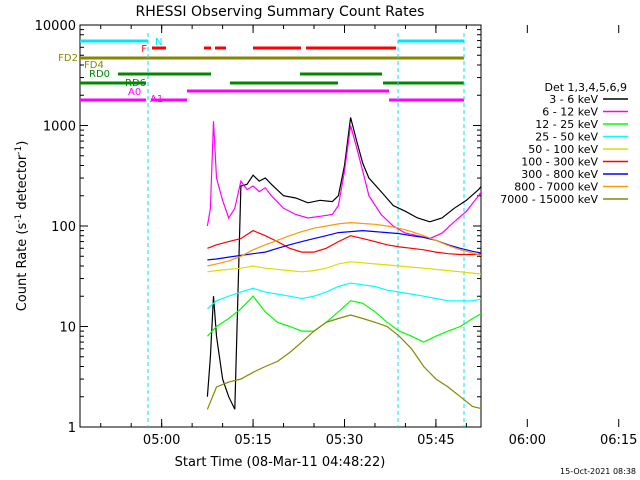  Describe the element at coordinates (280, 12) in the screenshot. I see `chart-title: RHESSI Observing Summary Count Rates` at that location.